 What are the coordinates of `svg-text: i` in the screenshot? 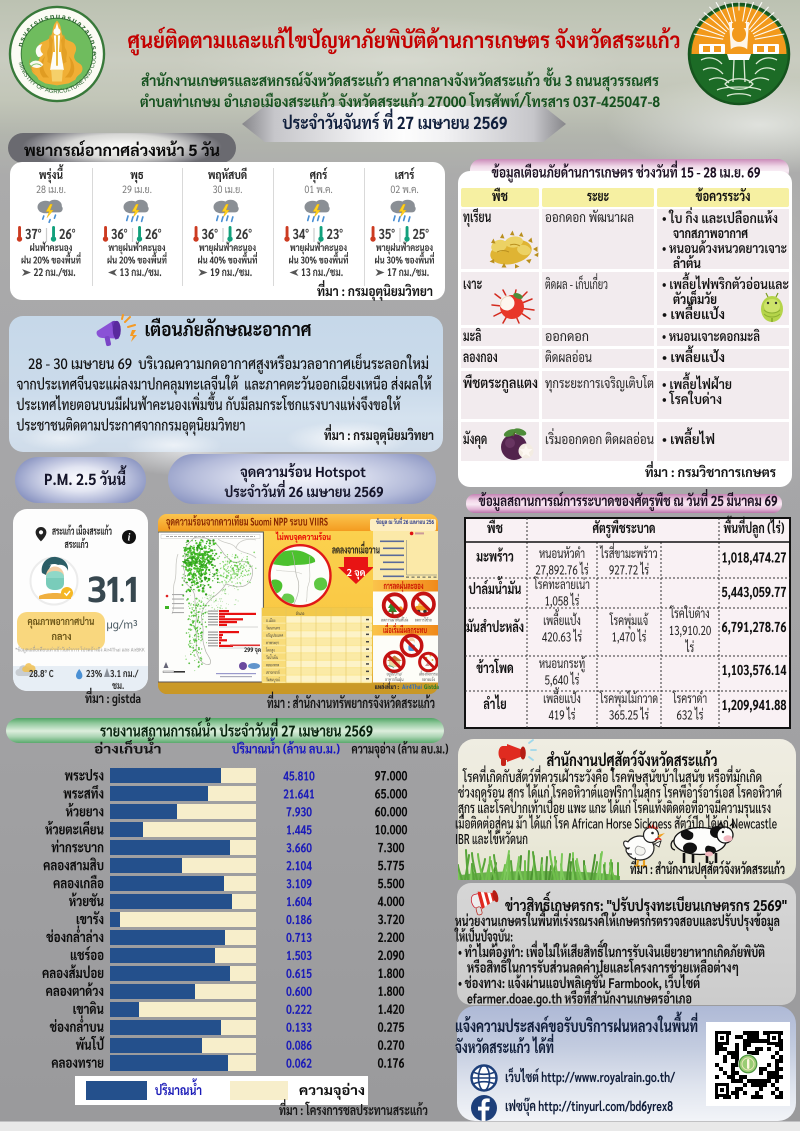 It's located at (129, 538).